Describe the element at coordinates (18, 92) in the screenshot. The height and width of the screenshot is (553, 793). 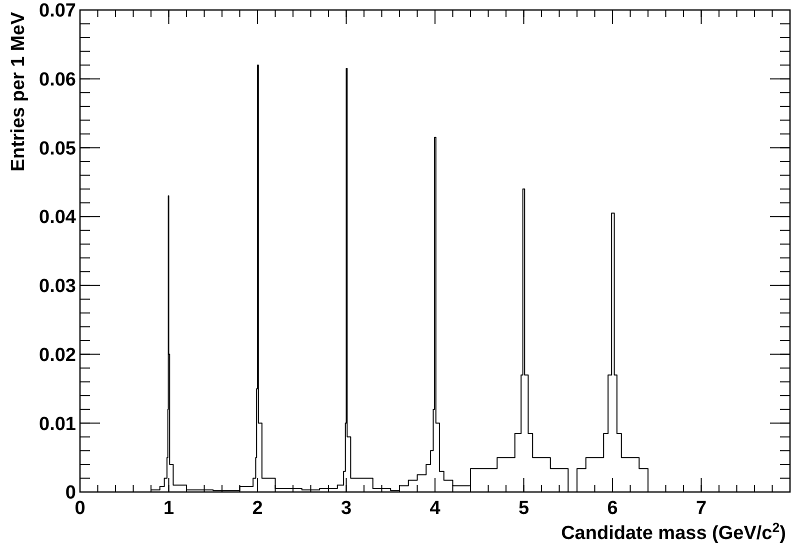
I see `y-axis-title: Entries per 1 MeV` at that location.